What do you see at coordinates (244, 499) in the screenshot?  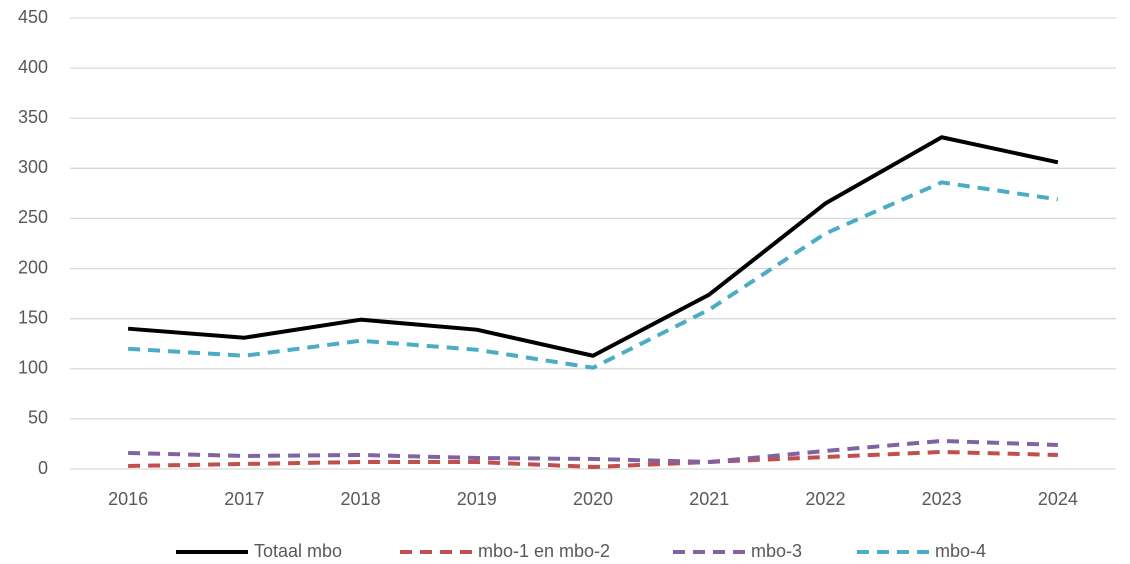 I see `x-tick-label: 2017` at bounding box center [244, 499].